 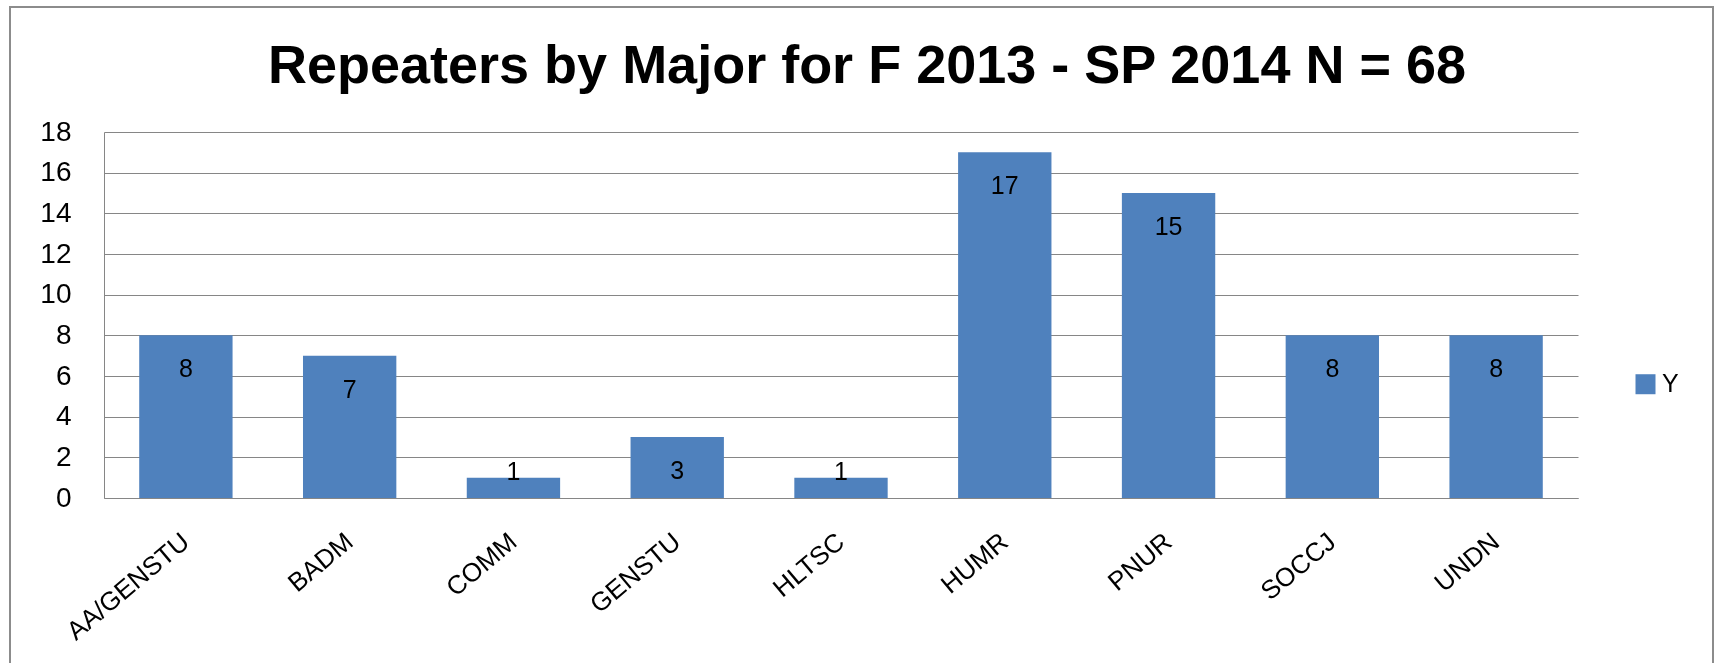 I want to click on chart-title: Repeaters by Major for F 2013 - SP 2014 N = 68, so click(x=867, y=64).